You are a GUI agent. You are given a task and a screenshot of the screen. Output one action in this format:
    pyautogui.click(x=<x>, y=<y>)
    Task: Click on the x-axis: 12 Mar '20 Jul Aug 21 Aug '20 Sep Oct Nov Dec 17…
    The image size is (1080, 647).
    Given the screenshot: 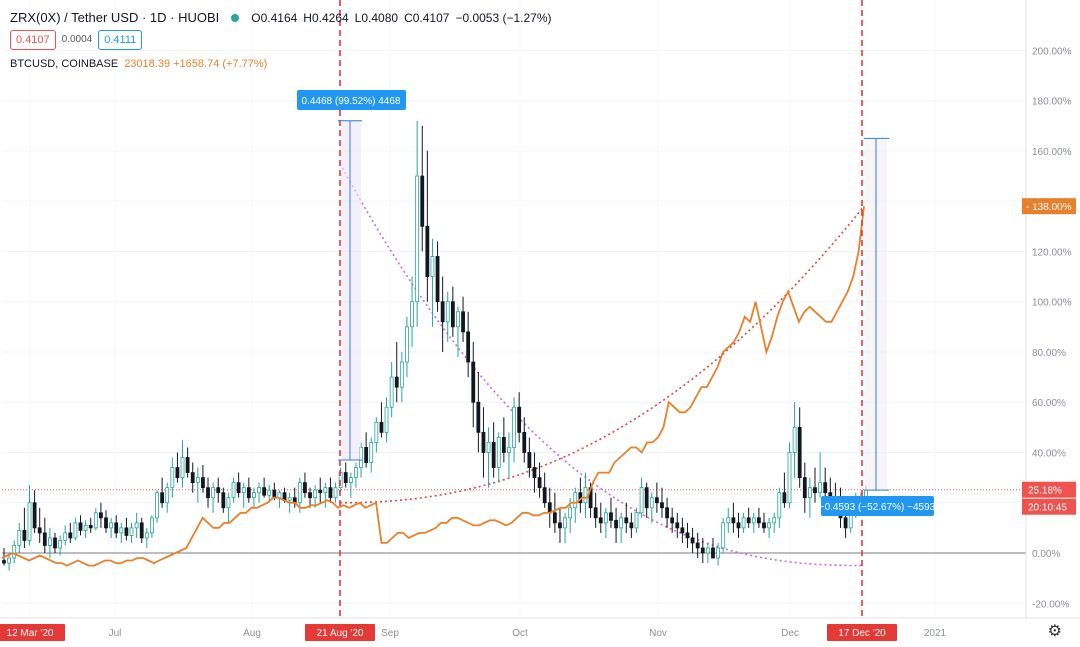 What is the action you would take?
    pyautogui.click(x=540, y=629)
    